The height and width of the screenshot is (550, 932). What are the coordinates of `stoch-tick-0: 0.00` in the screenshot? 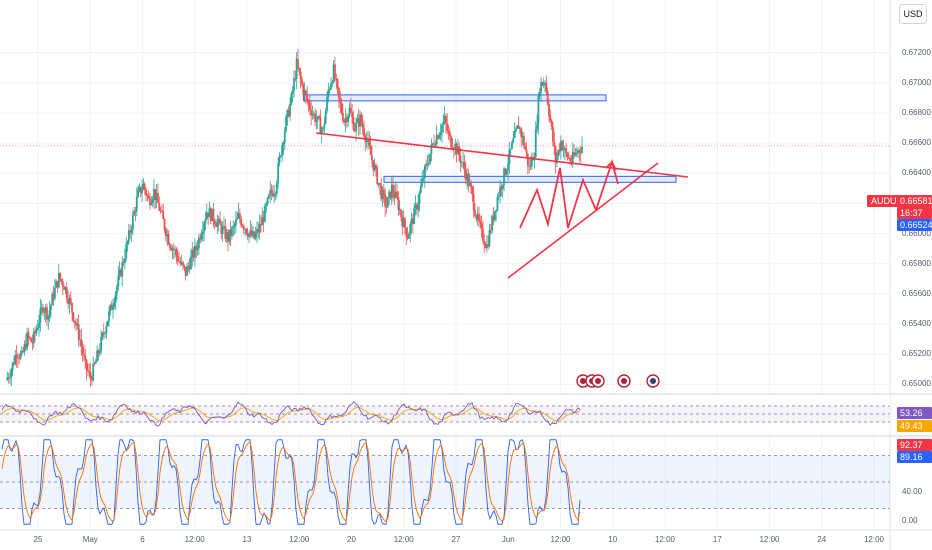 It's located at (910, 520).